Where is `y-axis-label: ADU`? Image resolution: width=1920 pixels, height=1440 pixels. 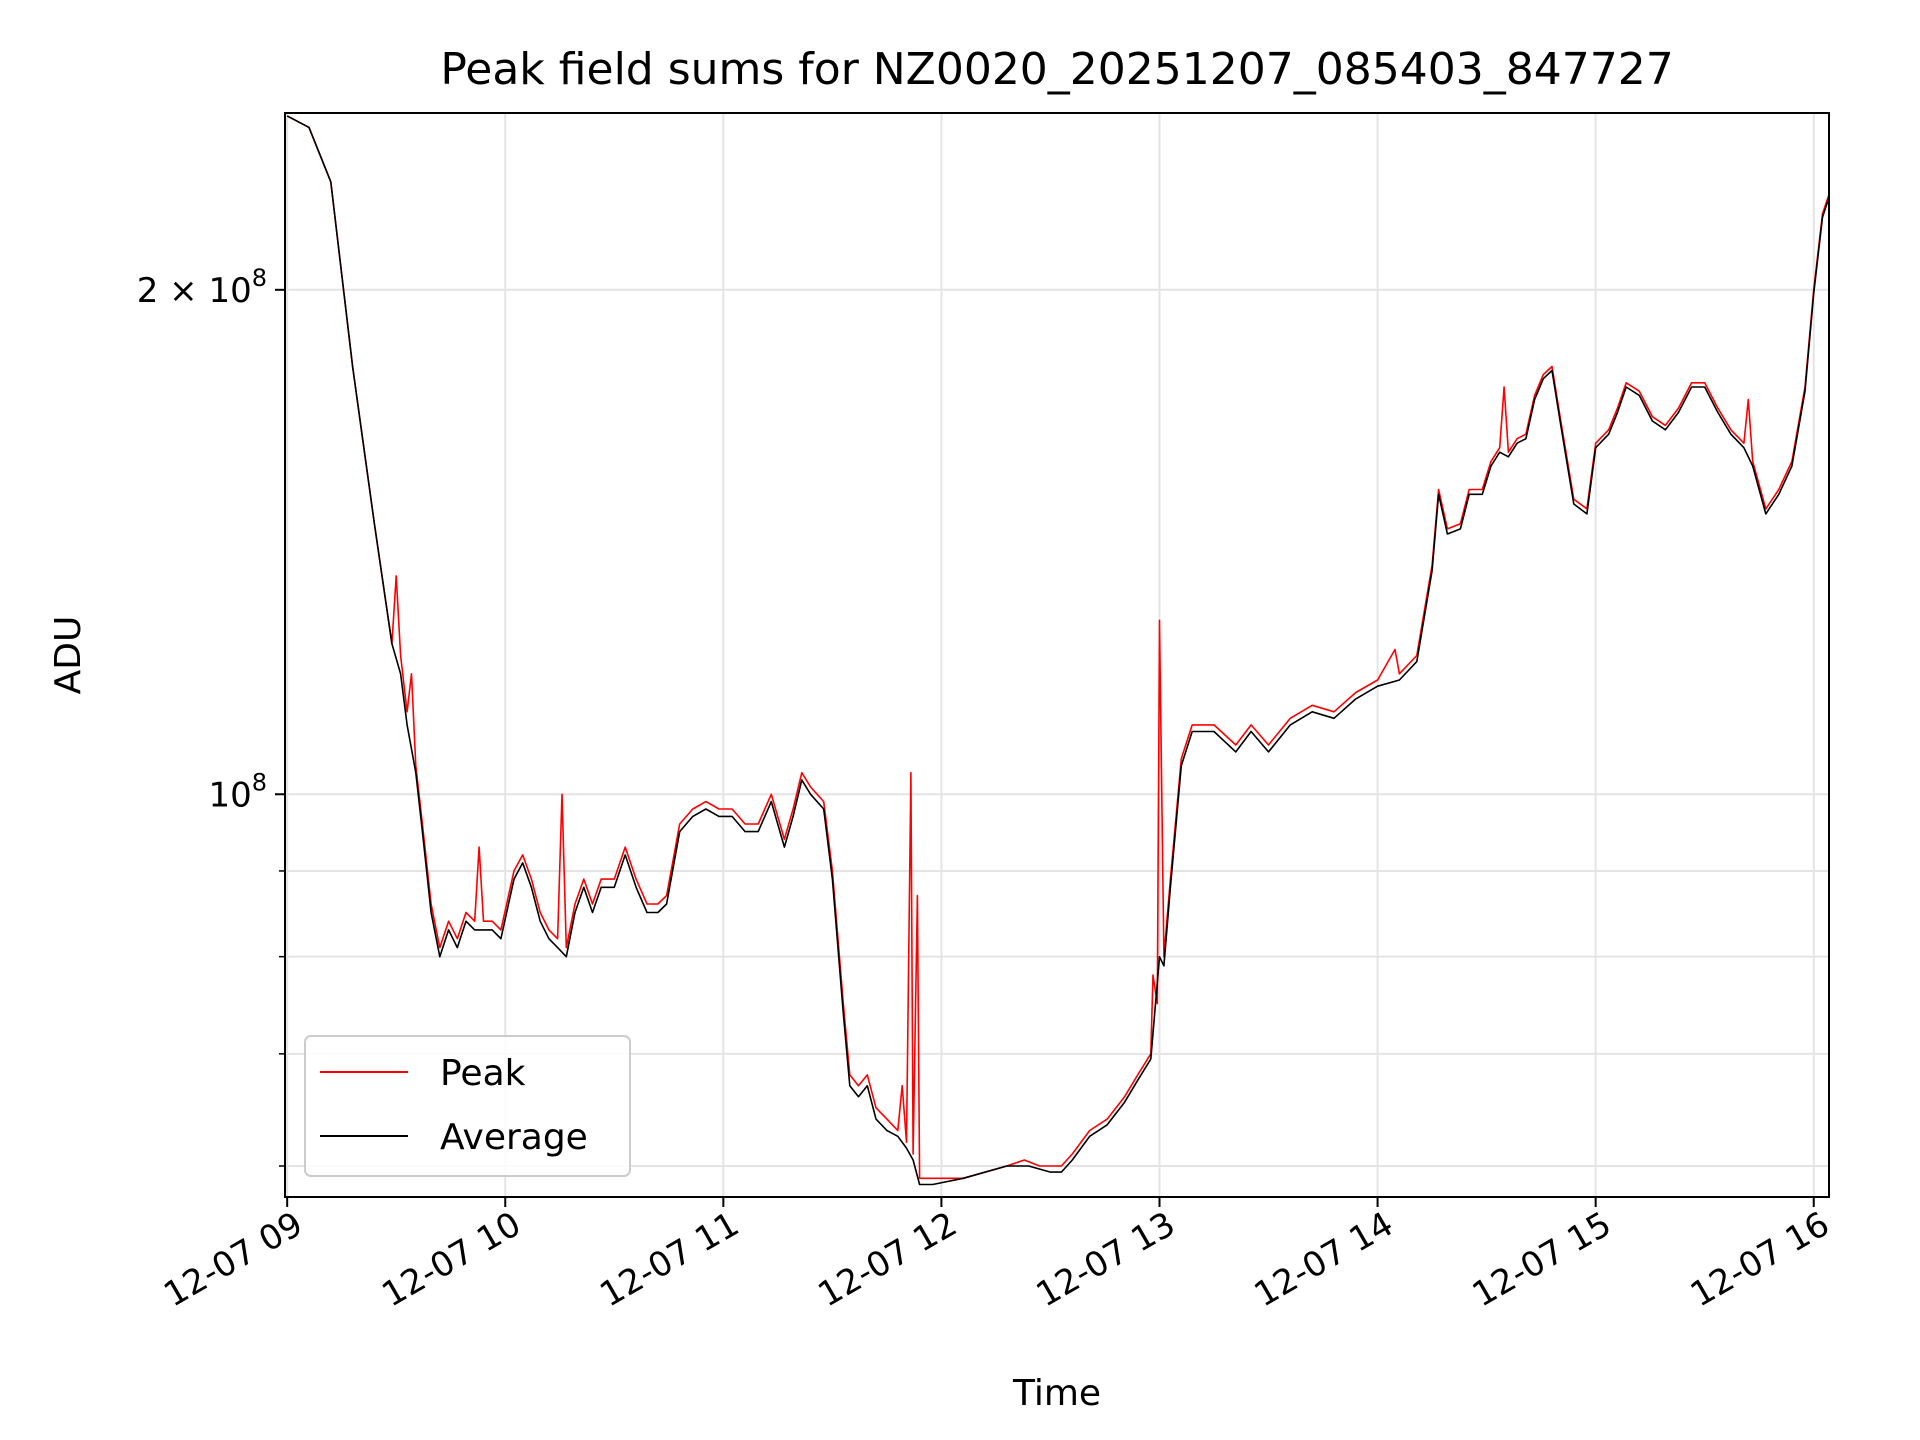
y-axis-label: ADU is located at coordinates (68, 655).